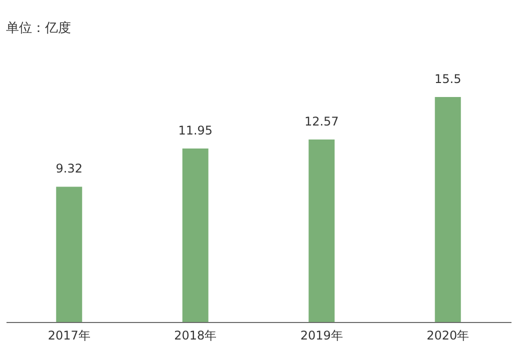  What do you see at coordinates (321, 121) in the screenshot?
I see `data-label: 12.57` at bounding box center [321, 121].